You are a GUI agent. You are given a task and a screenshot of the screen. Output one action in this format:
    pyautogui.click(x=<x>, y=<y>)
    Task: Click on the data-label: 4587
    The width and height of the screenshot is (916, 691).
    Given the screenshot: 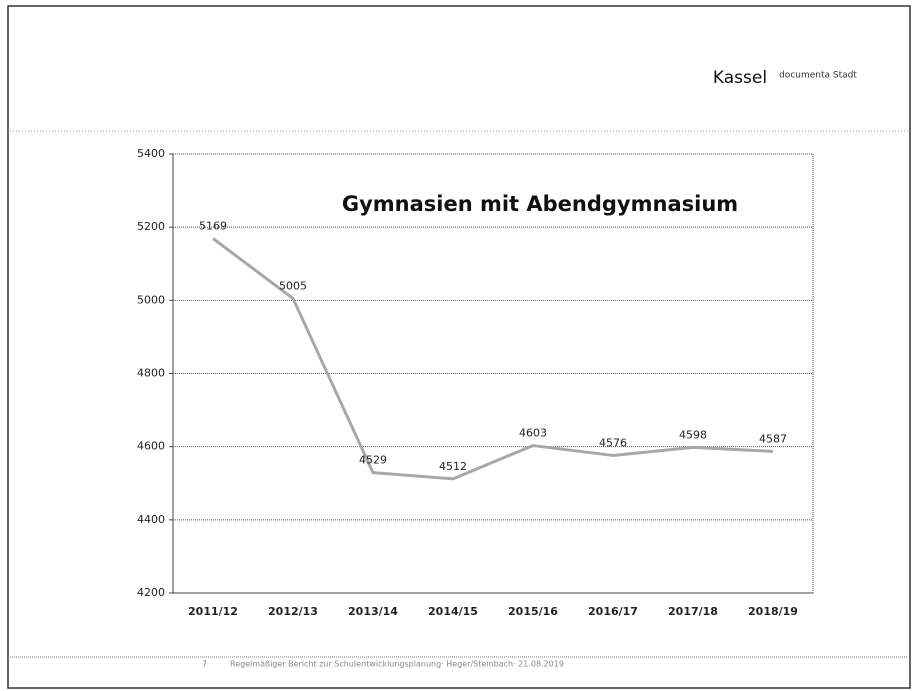 What is the action you would take?
    pyautogui.click(x=773, y=438)
    